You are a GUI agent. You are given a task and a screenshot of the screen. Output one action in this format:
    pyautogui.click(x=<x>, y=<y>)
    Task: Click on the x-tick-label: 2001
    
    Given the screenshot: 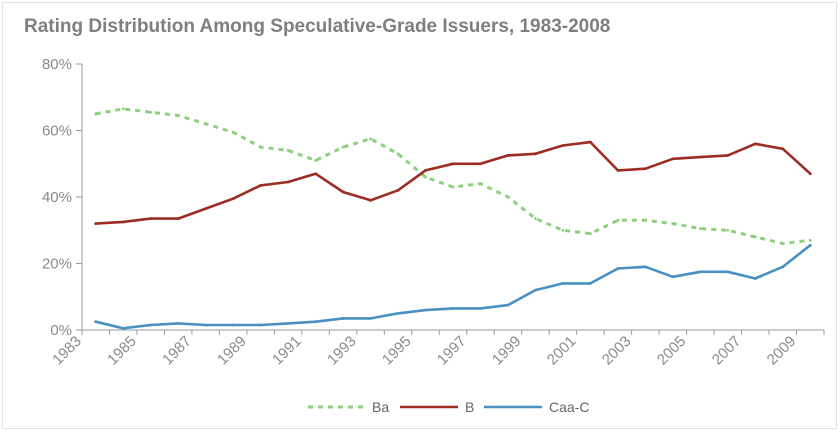 What is the action you would take?
    pyautogui.click(x=562, y=351)
    